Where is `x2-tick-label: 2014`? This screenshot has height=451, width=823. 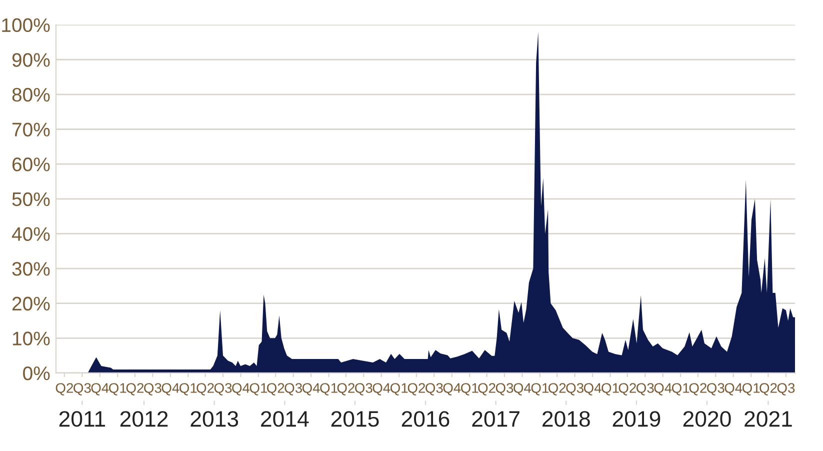 x2-tick-label: 2014 is located at coordinates (285, 419).